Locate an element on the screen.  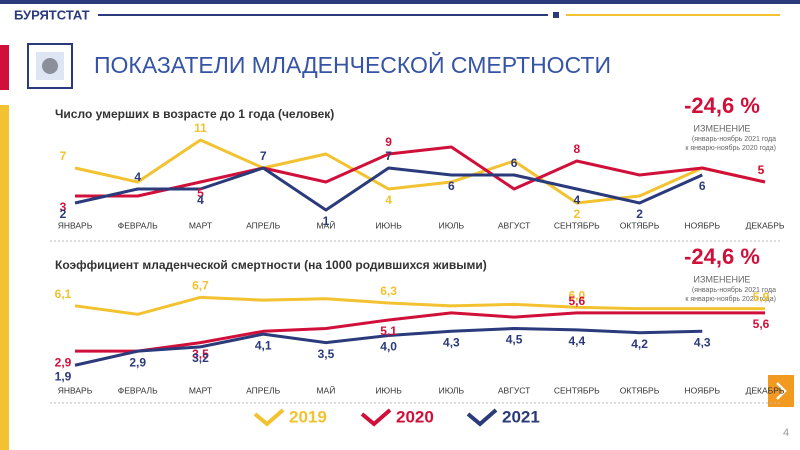
data-label: 5,1 is located at coordinates (388, 331).